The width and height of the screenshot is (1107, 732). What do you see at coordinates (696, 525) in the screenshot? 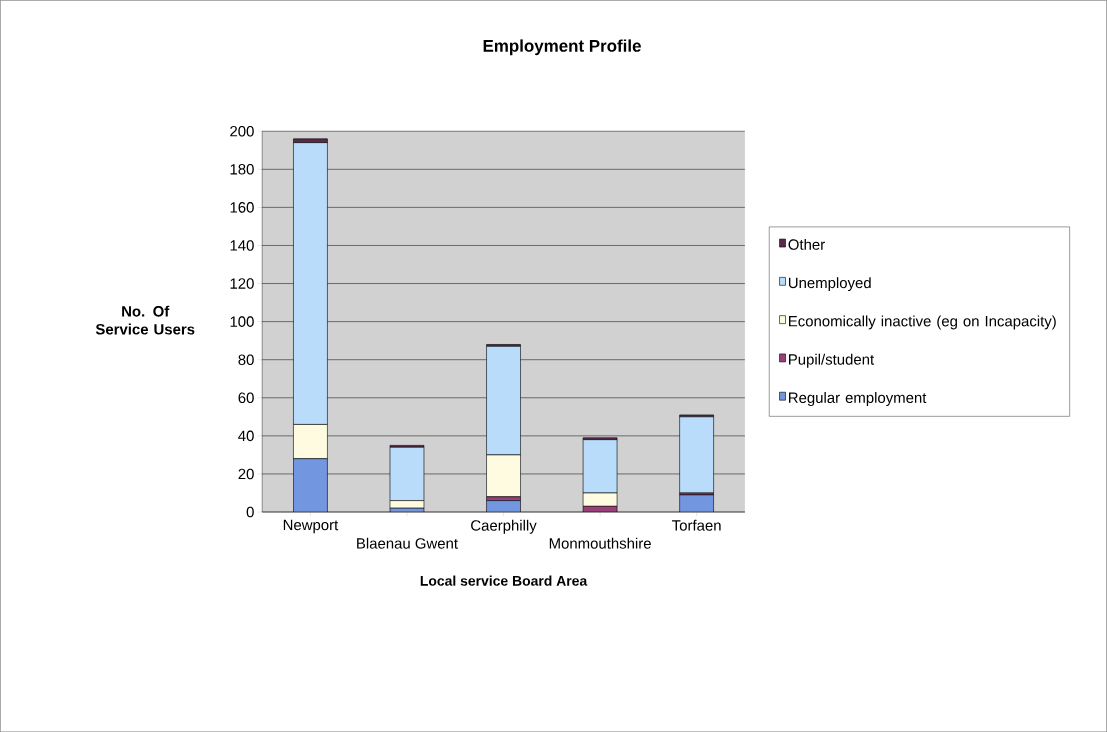
I see `x-tick-label: Torfaen` at bounding box center [696, 525].